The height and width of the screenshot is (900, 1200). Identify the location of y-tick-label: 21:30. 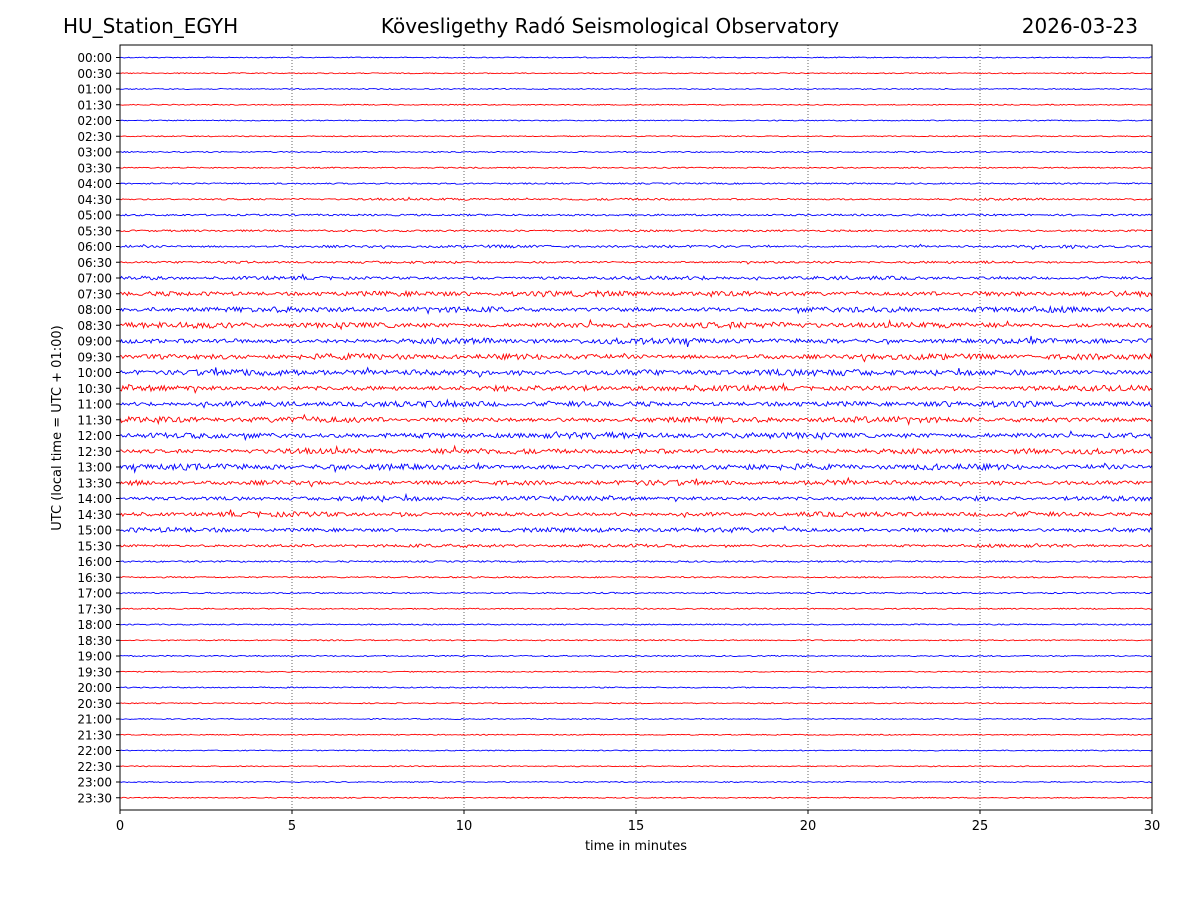
(94, 735).